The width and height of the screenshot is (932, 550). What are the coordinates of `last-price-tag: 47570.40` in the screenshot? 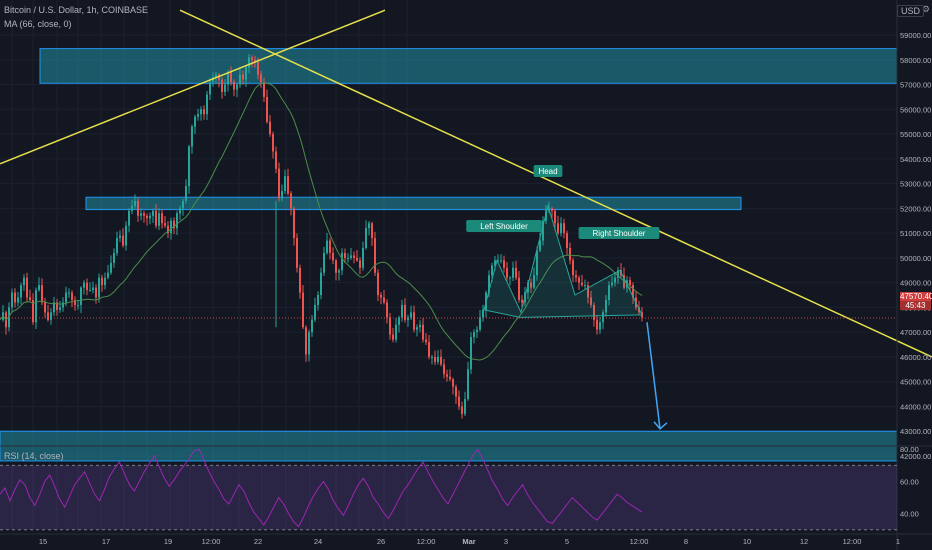 It's located at (916, 296).